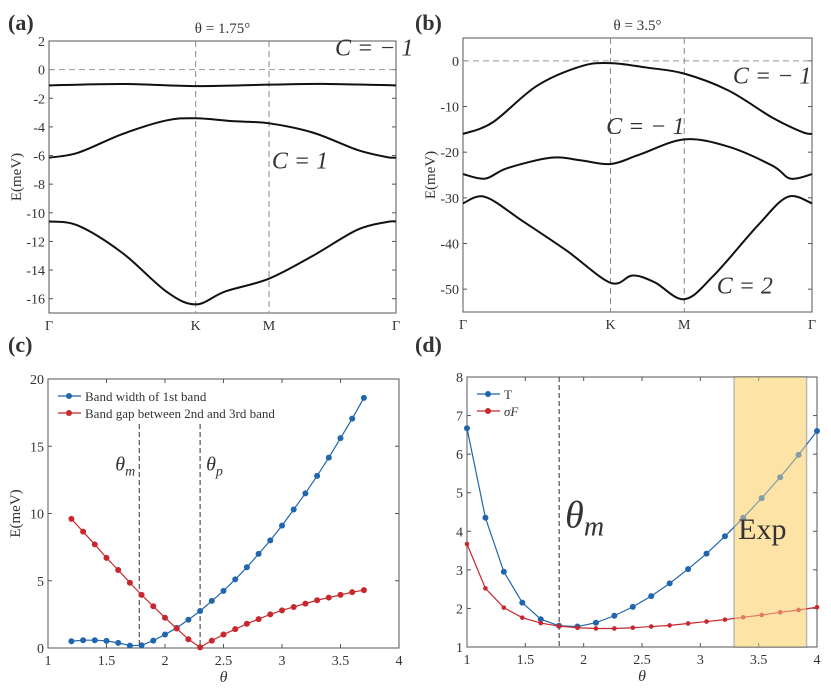  Describe the element at coordinates (37, 447) in the screenshot. I see `y-tick-label: 15` at that location.